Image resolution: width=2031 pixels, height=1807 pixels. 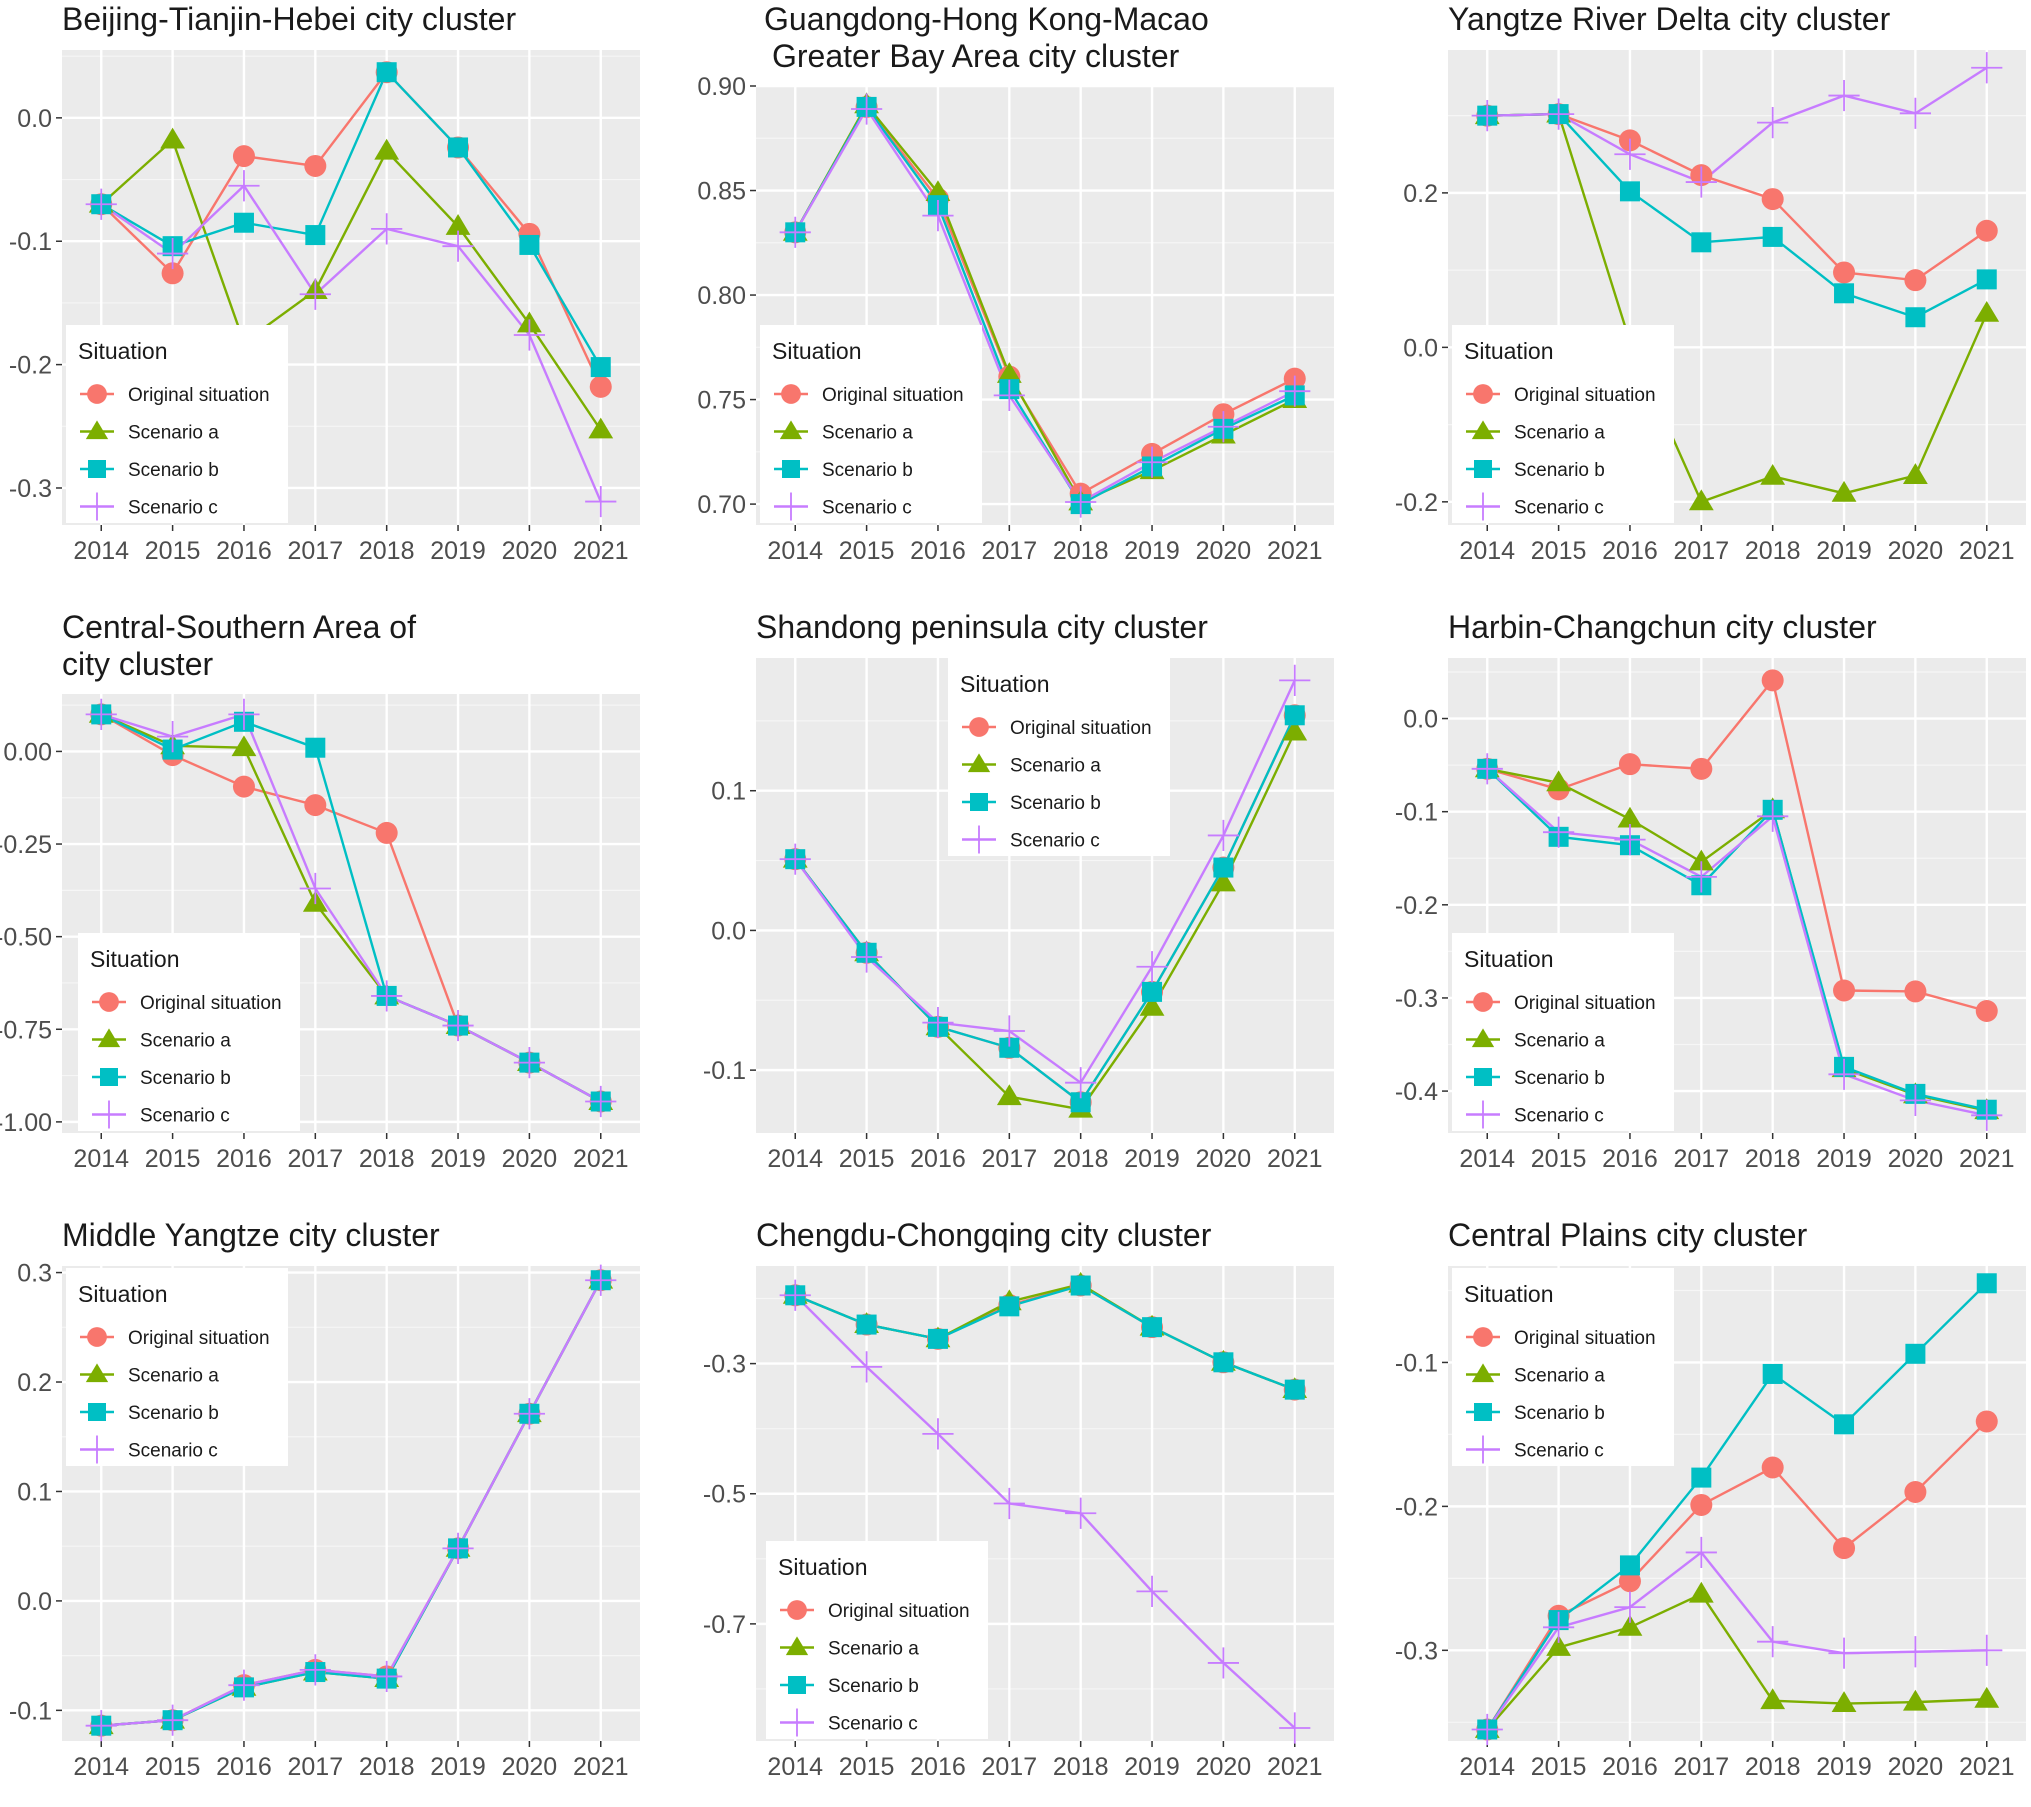 What do you see at coordinates (30, 1711) in the screenshot?
I see `y-tick-label: -0.1` at bounding box center [30, 1711].